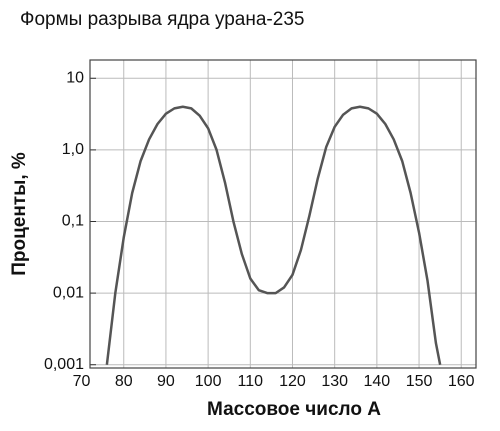 Image resolution: width=500 pixels, height=431 pixels. What do you see at coordinates (208, 381) in the screenshot?
I see `x-tick-label: 100` at bounding box center [208, 381].